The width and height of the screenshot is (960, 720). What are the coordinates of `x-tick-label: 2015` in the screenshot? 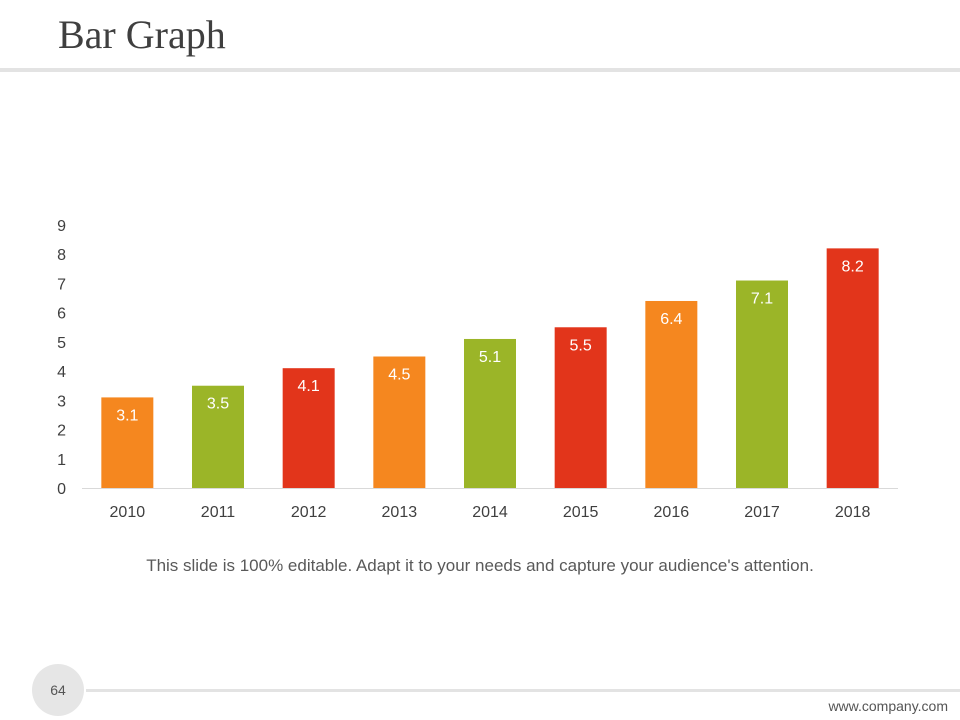 It's located at (581, 512).